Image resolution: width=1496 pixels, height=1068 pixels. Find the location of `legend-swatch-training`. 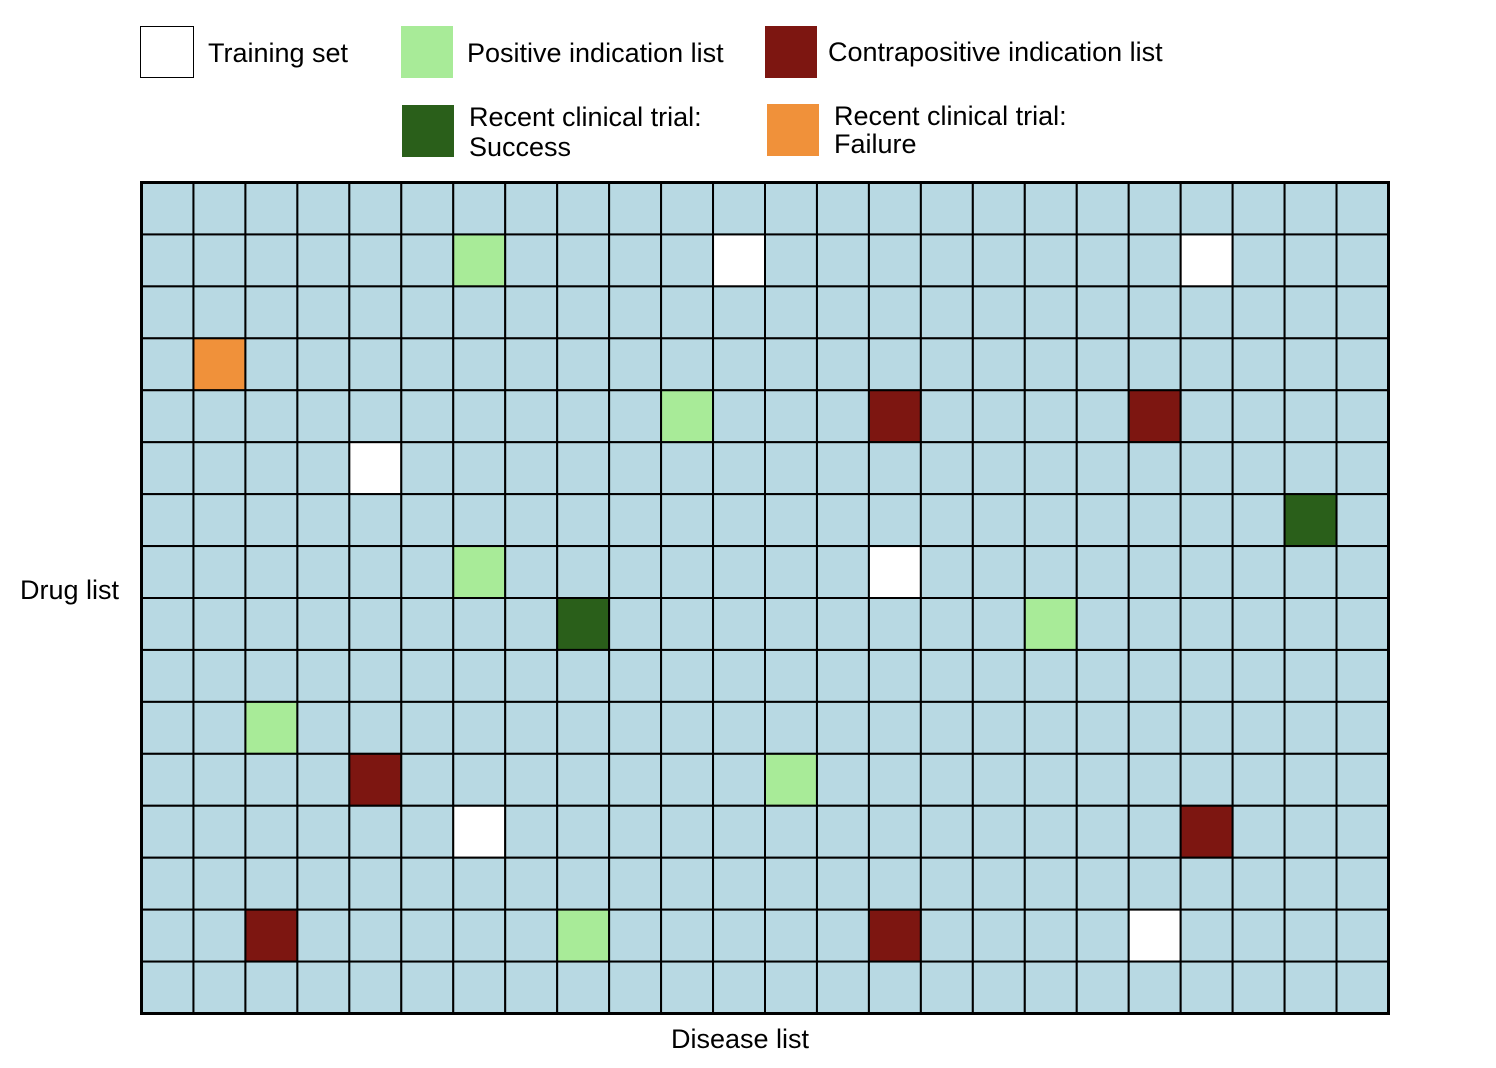

legend-swatch-training is located at coordinates (167, 52).